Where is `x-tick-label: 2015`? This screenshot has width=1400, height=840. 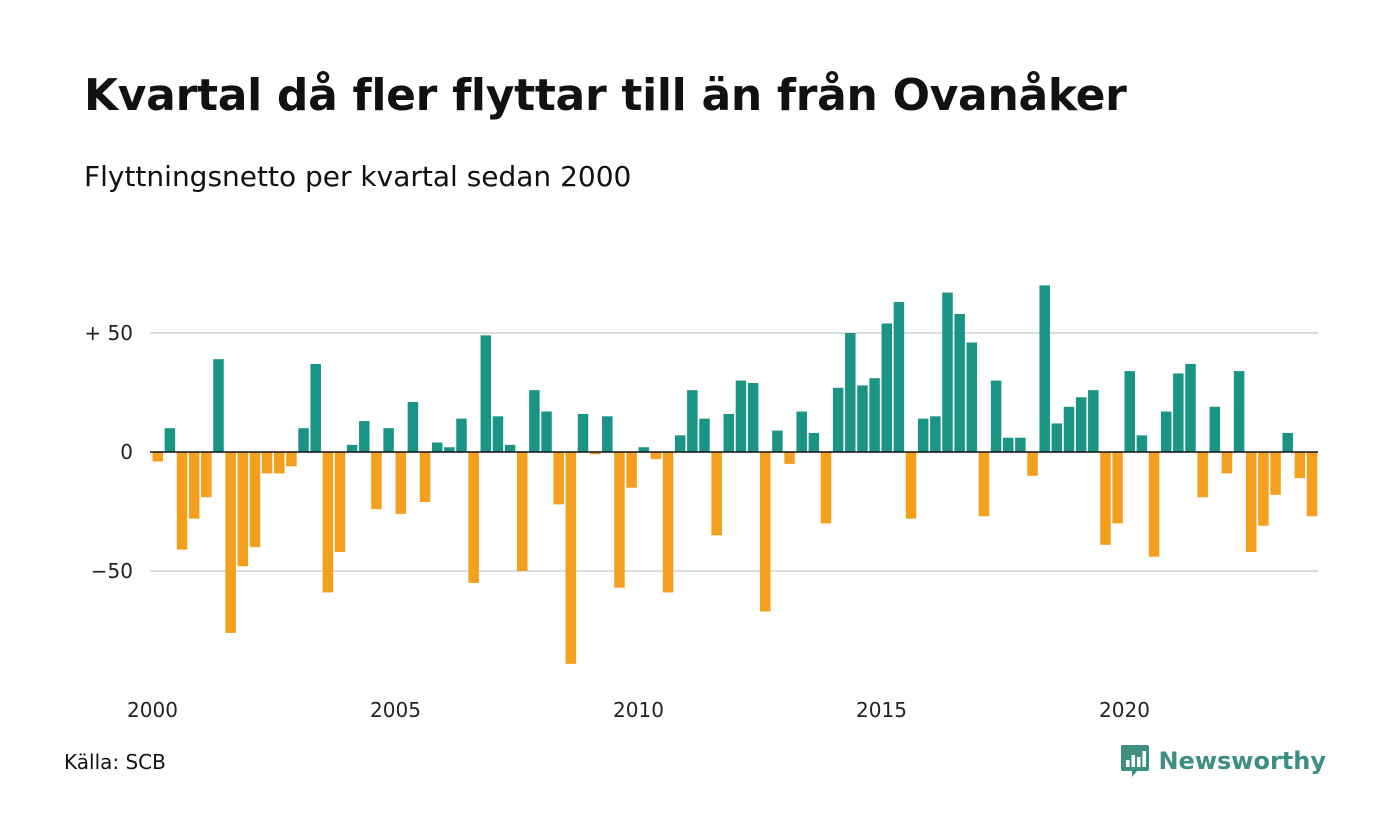
x-tick-label: 2015 is located at coordinates (881, 710).